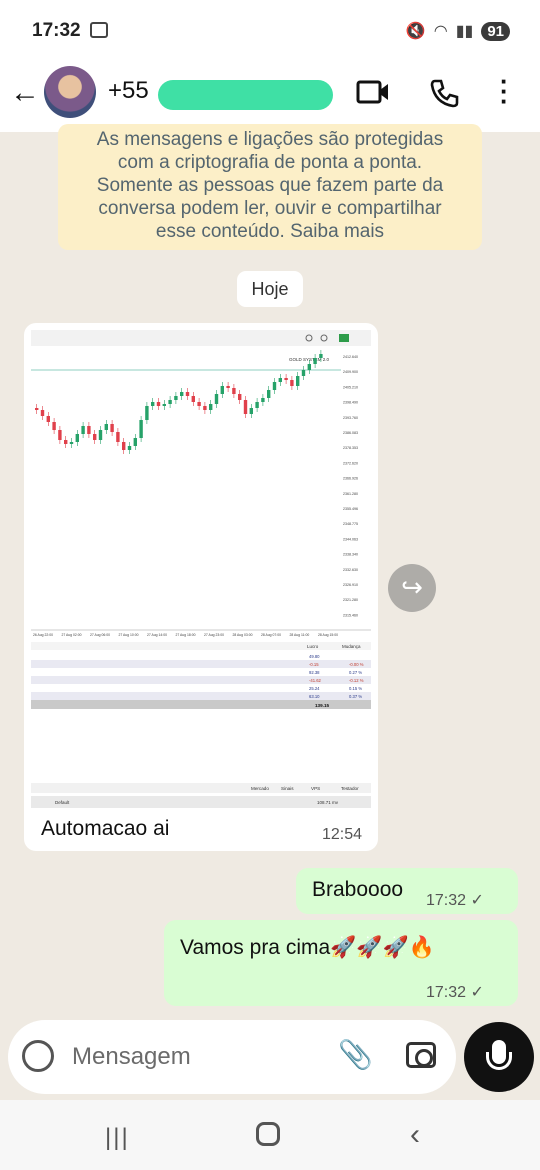 The height and width of the screenshot is (1170, 540). Describe the element at coordinates (128, 90) in the screenshot. I see `contact-name: +55` at that location.